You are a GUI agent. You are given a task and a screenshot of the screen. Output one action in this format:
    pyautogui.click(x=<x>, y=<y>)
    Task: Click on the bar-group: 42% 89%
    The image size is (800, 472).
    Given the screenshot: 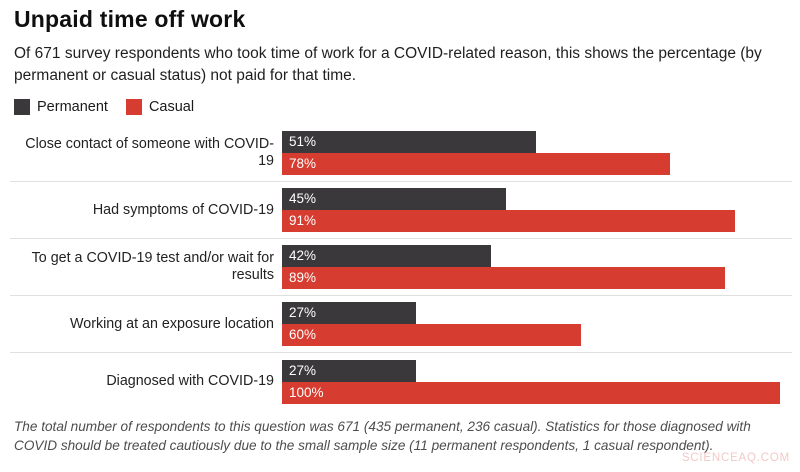 What is the action you would take?
    pyautogui.click(x=532, y=267)
    